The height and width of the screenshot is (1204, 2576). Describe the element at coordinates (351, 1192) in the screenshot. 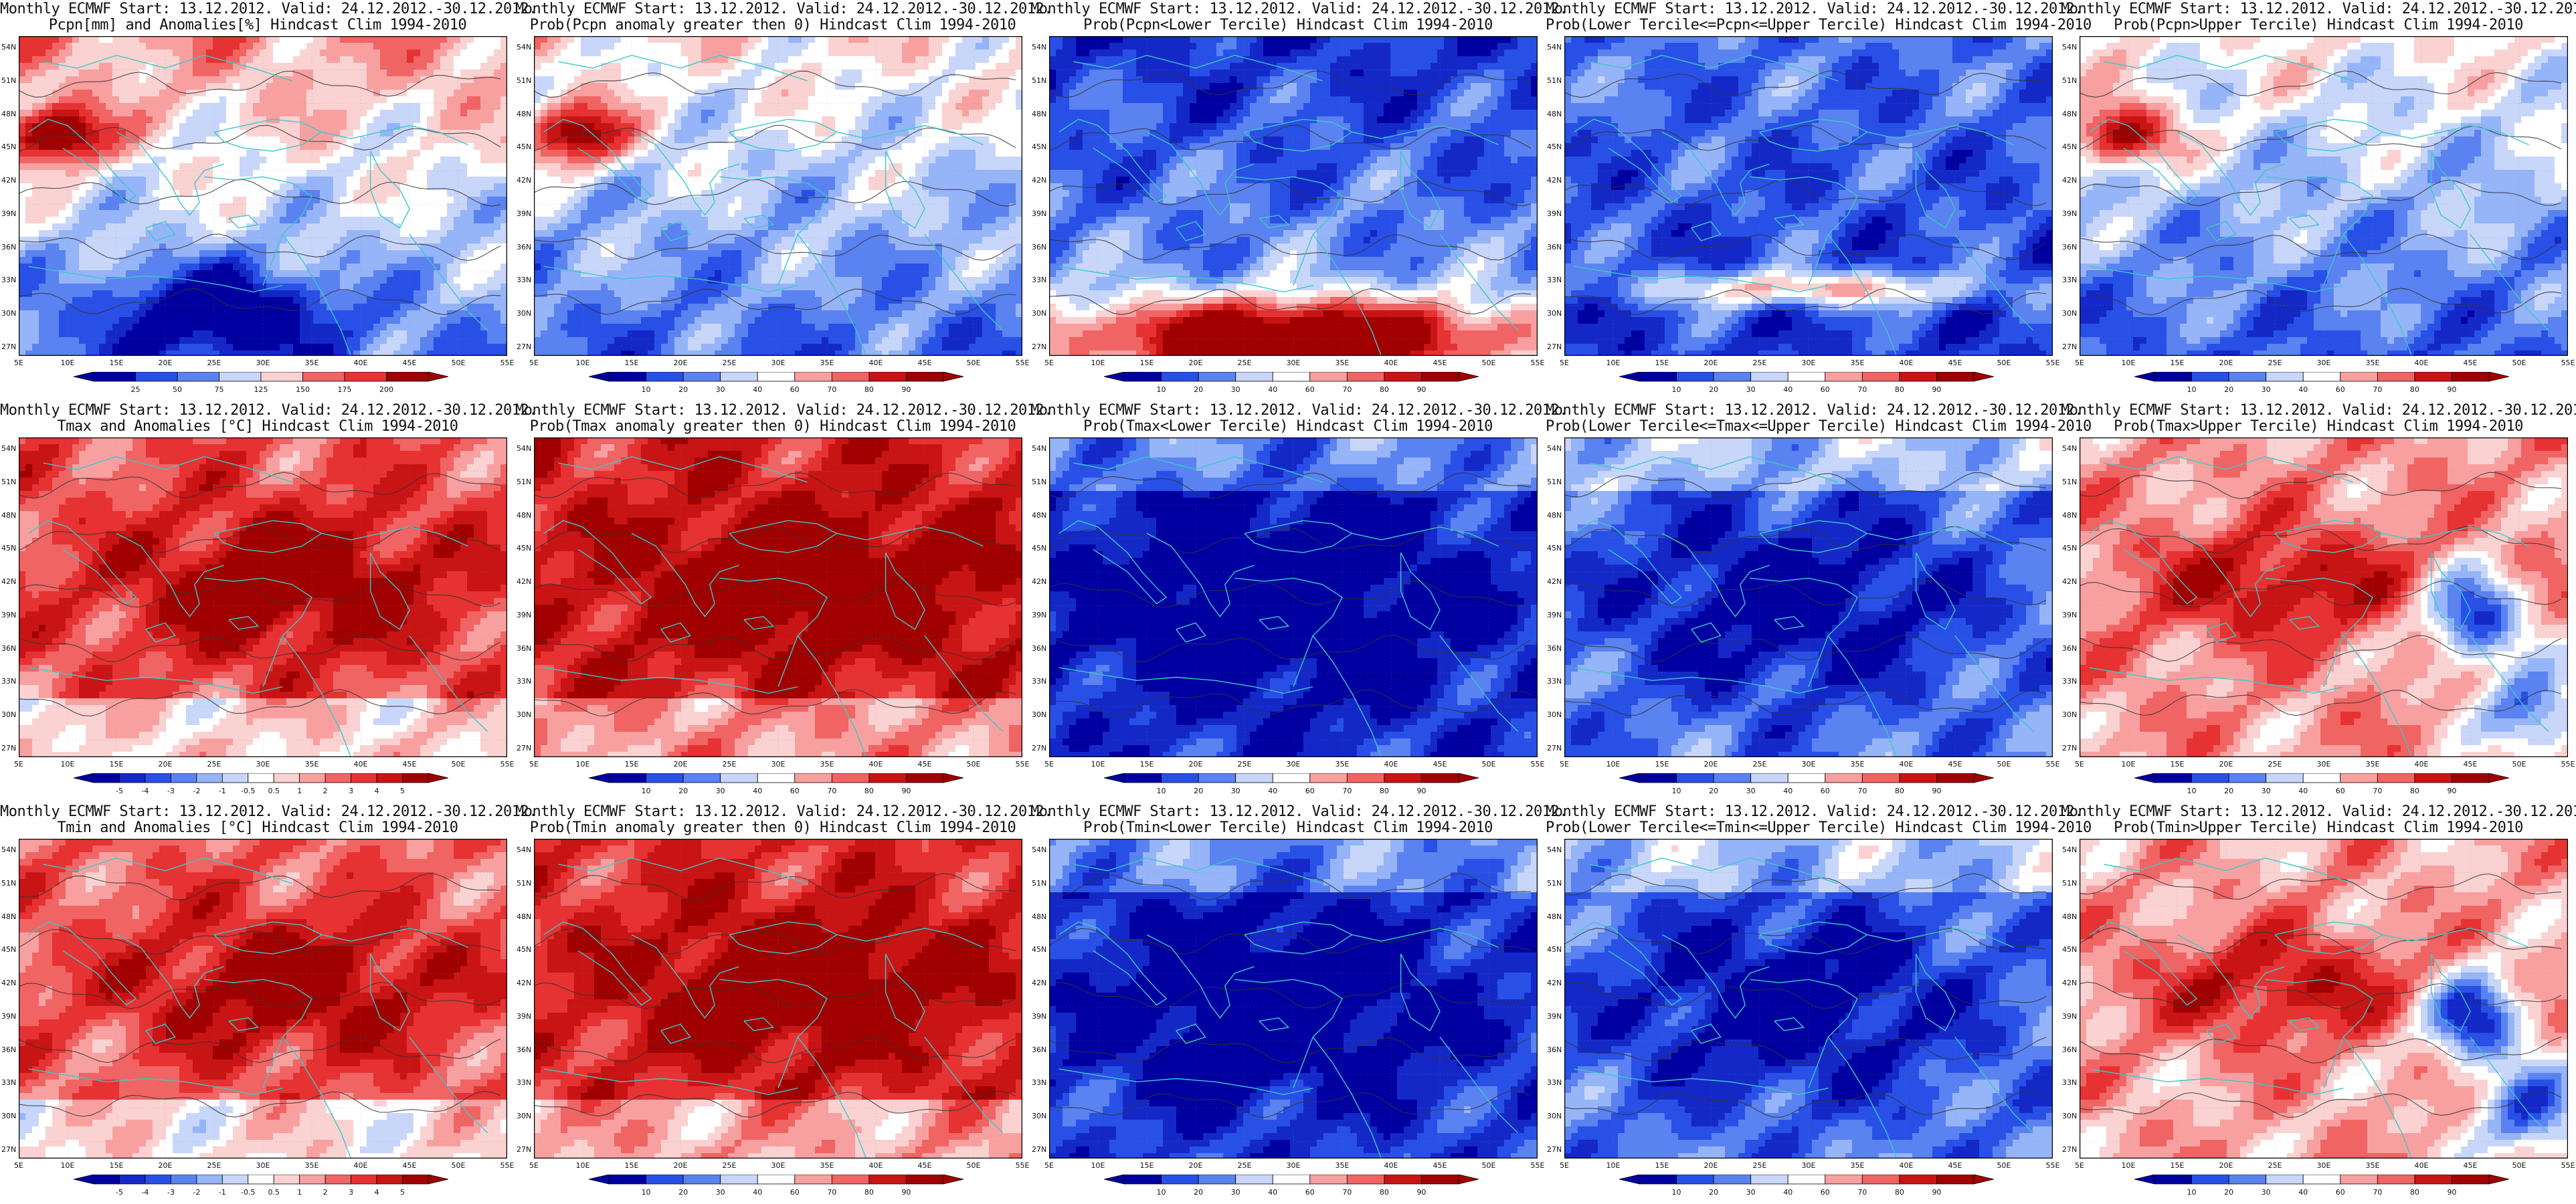

I see `colorbar-label: 3` at that location.